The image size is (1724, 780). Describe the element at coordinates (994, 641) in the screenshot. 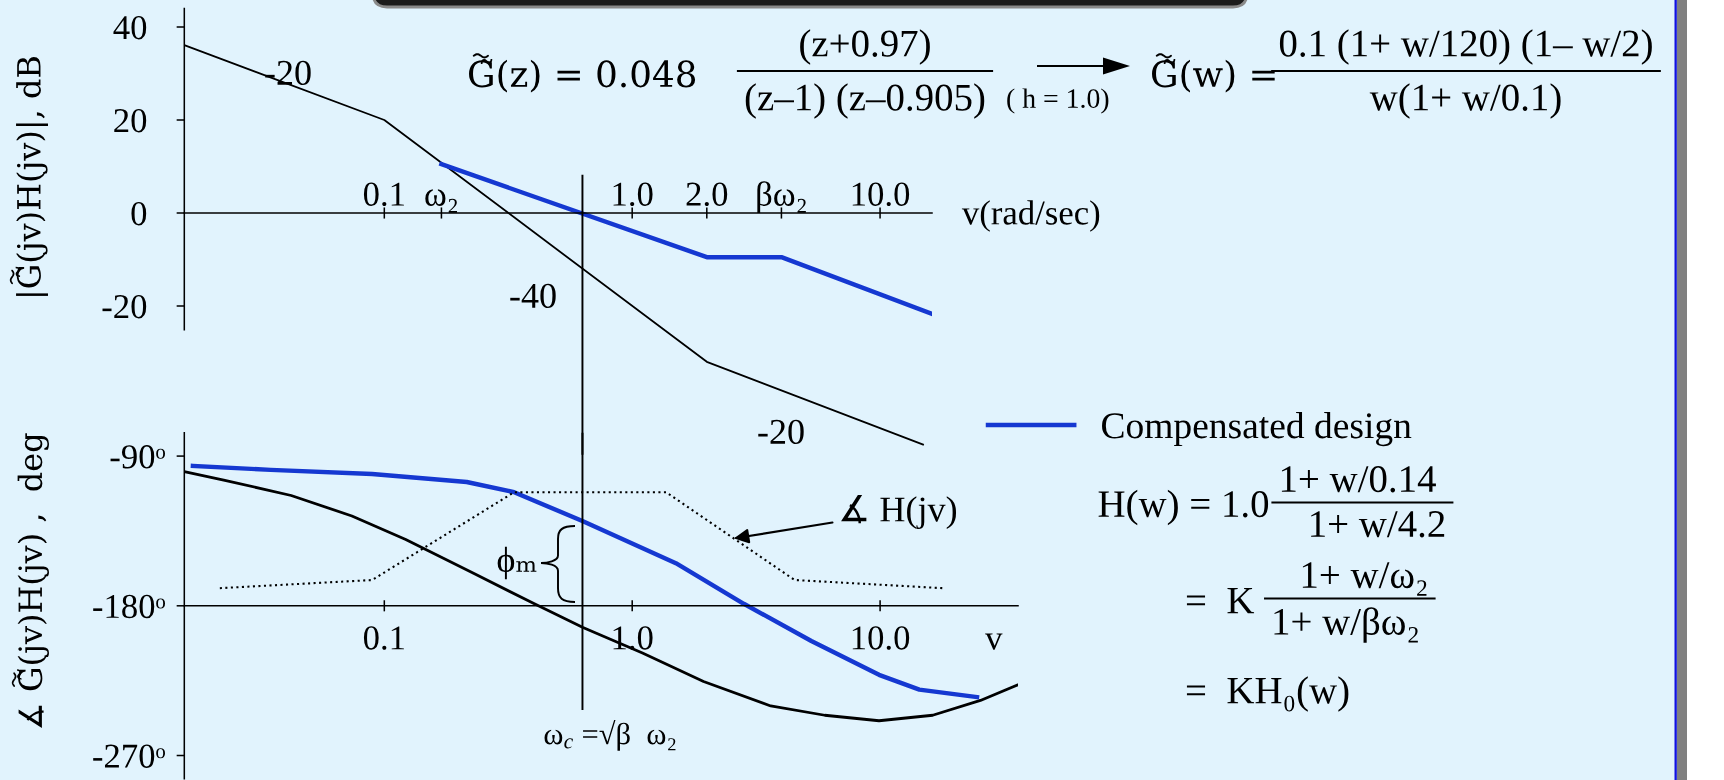

I see `x-axis-title: v` at that location.